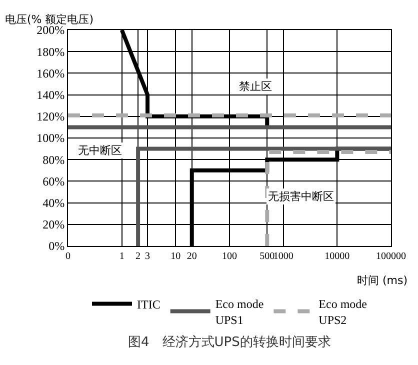 The height and width of the screenshot is (365, 418). What do you see at coordinates (391, 256) in the screenshot?
I see `x-tick-label: 100000` at bounding box center [391, 256].